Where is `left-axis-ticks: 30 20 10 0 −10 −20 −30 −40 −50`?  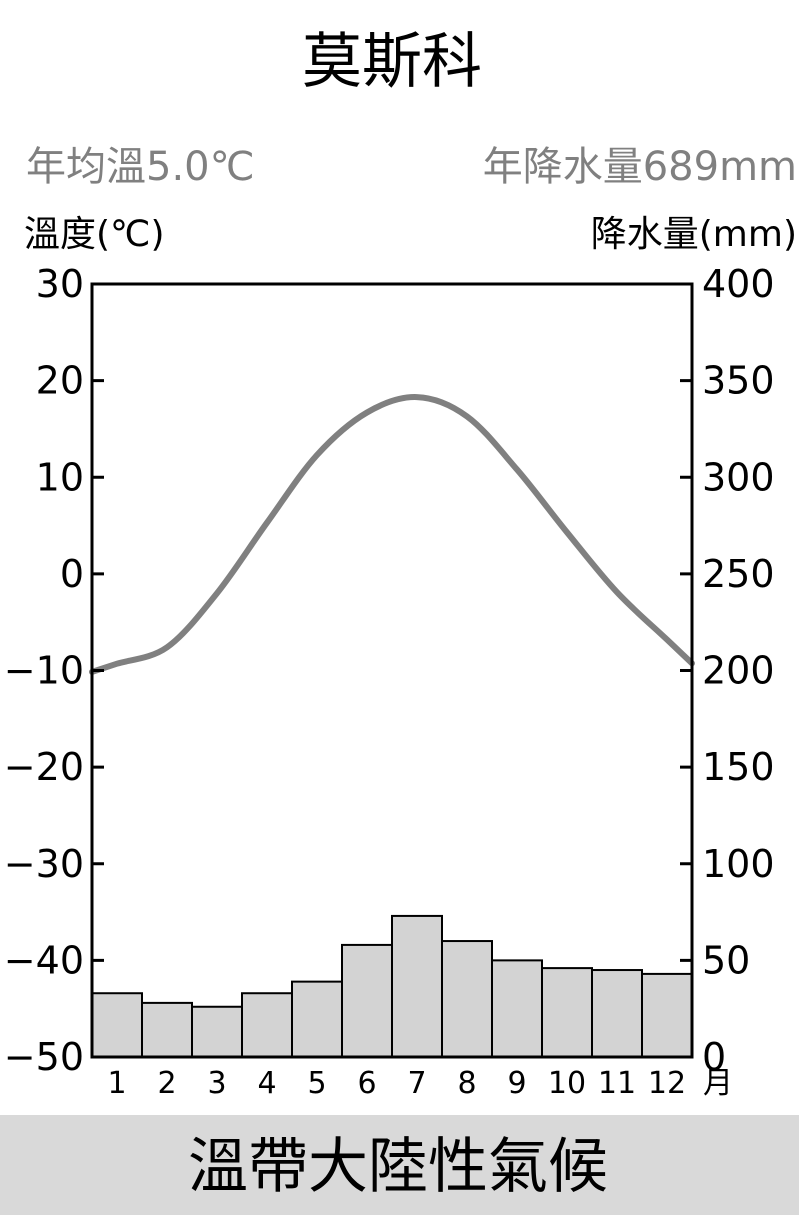
left-axis-ticks: 30 20 10 0 −10 −20 −30 −40 −50 is located at coordinates (54, 670).